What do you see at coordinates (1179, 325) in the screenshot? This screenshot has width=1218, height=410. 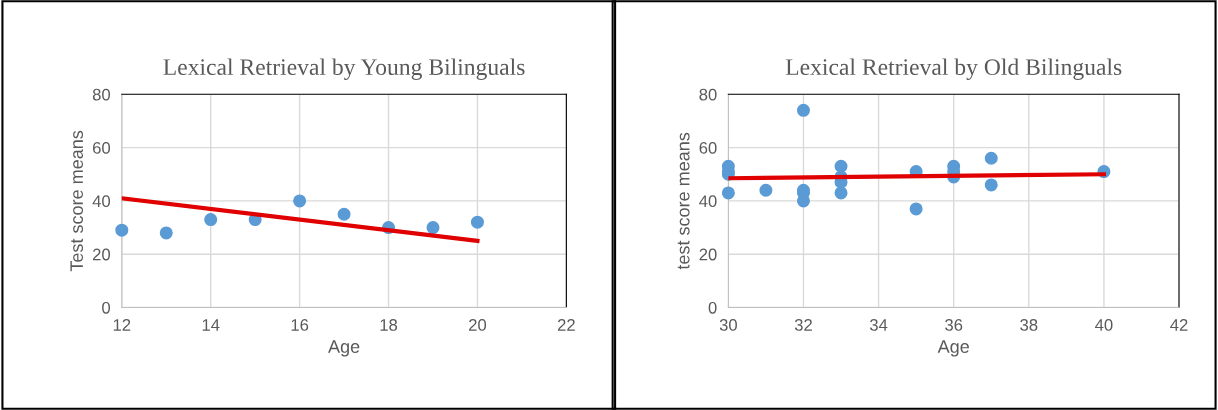 I see `x-tick-label: 42` at bounding box center [1179, 325].